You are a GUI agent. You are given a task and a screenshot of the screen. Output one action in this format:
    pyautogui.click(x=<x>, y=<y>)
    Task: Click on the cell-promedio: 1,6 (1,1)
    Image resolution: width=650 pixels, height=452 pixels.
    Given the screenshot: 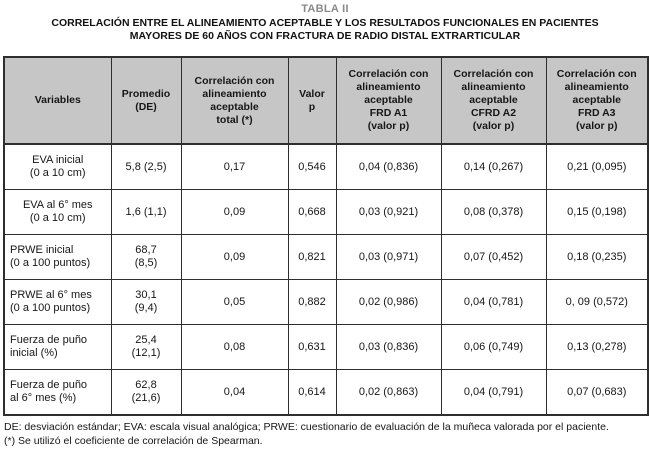 What is the action you would take?
    pyautogui.click(x=146, y=212)
    